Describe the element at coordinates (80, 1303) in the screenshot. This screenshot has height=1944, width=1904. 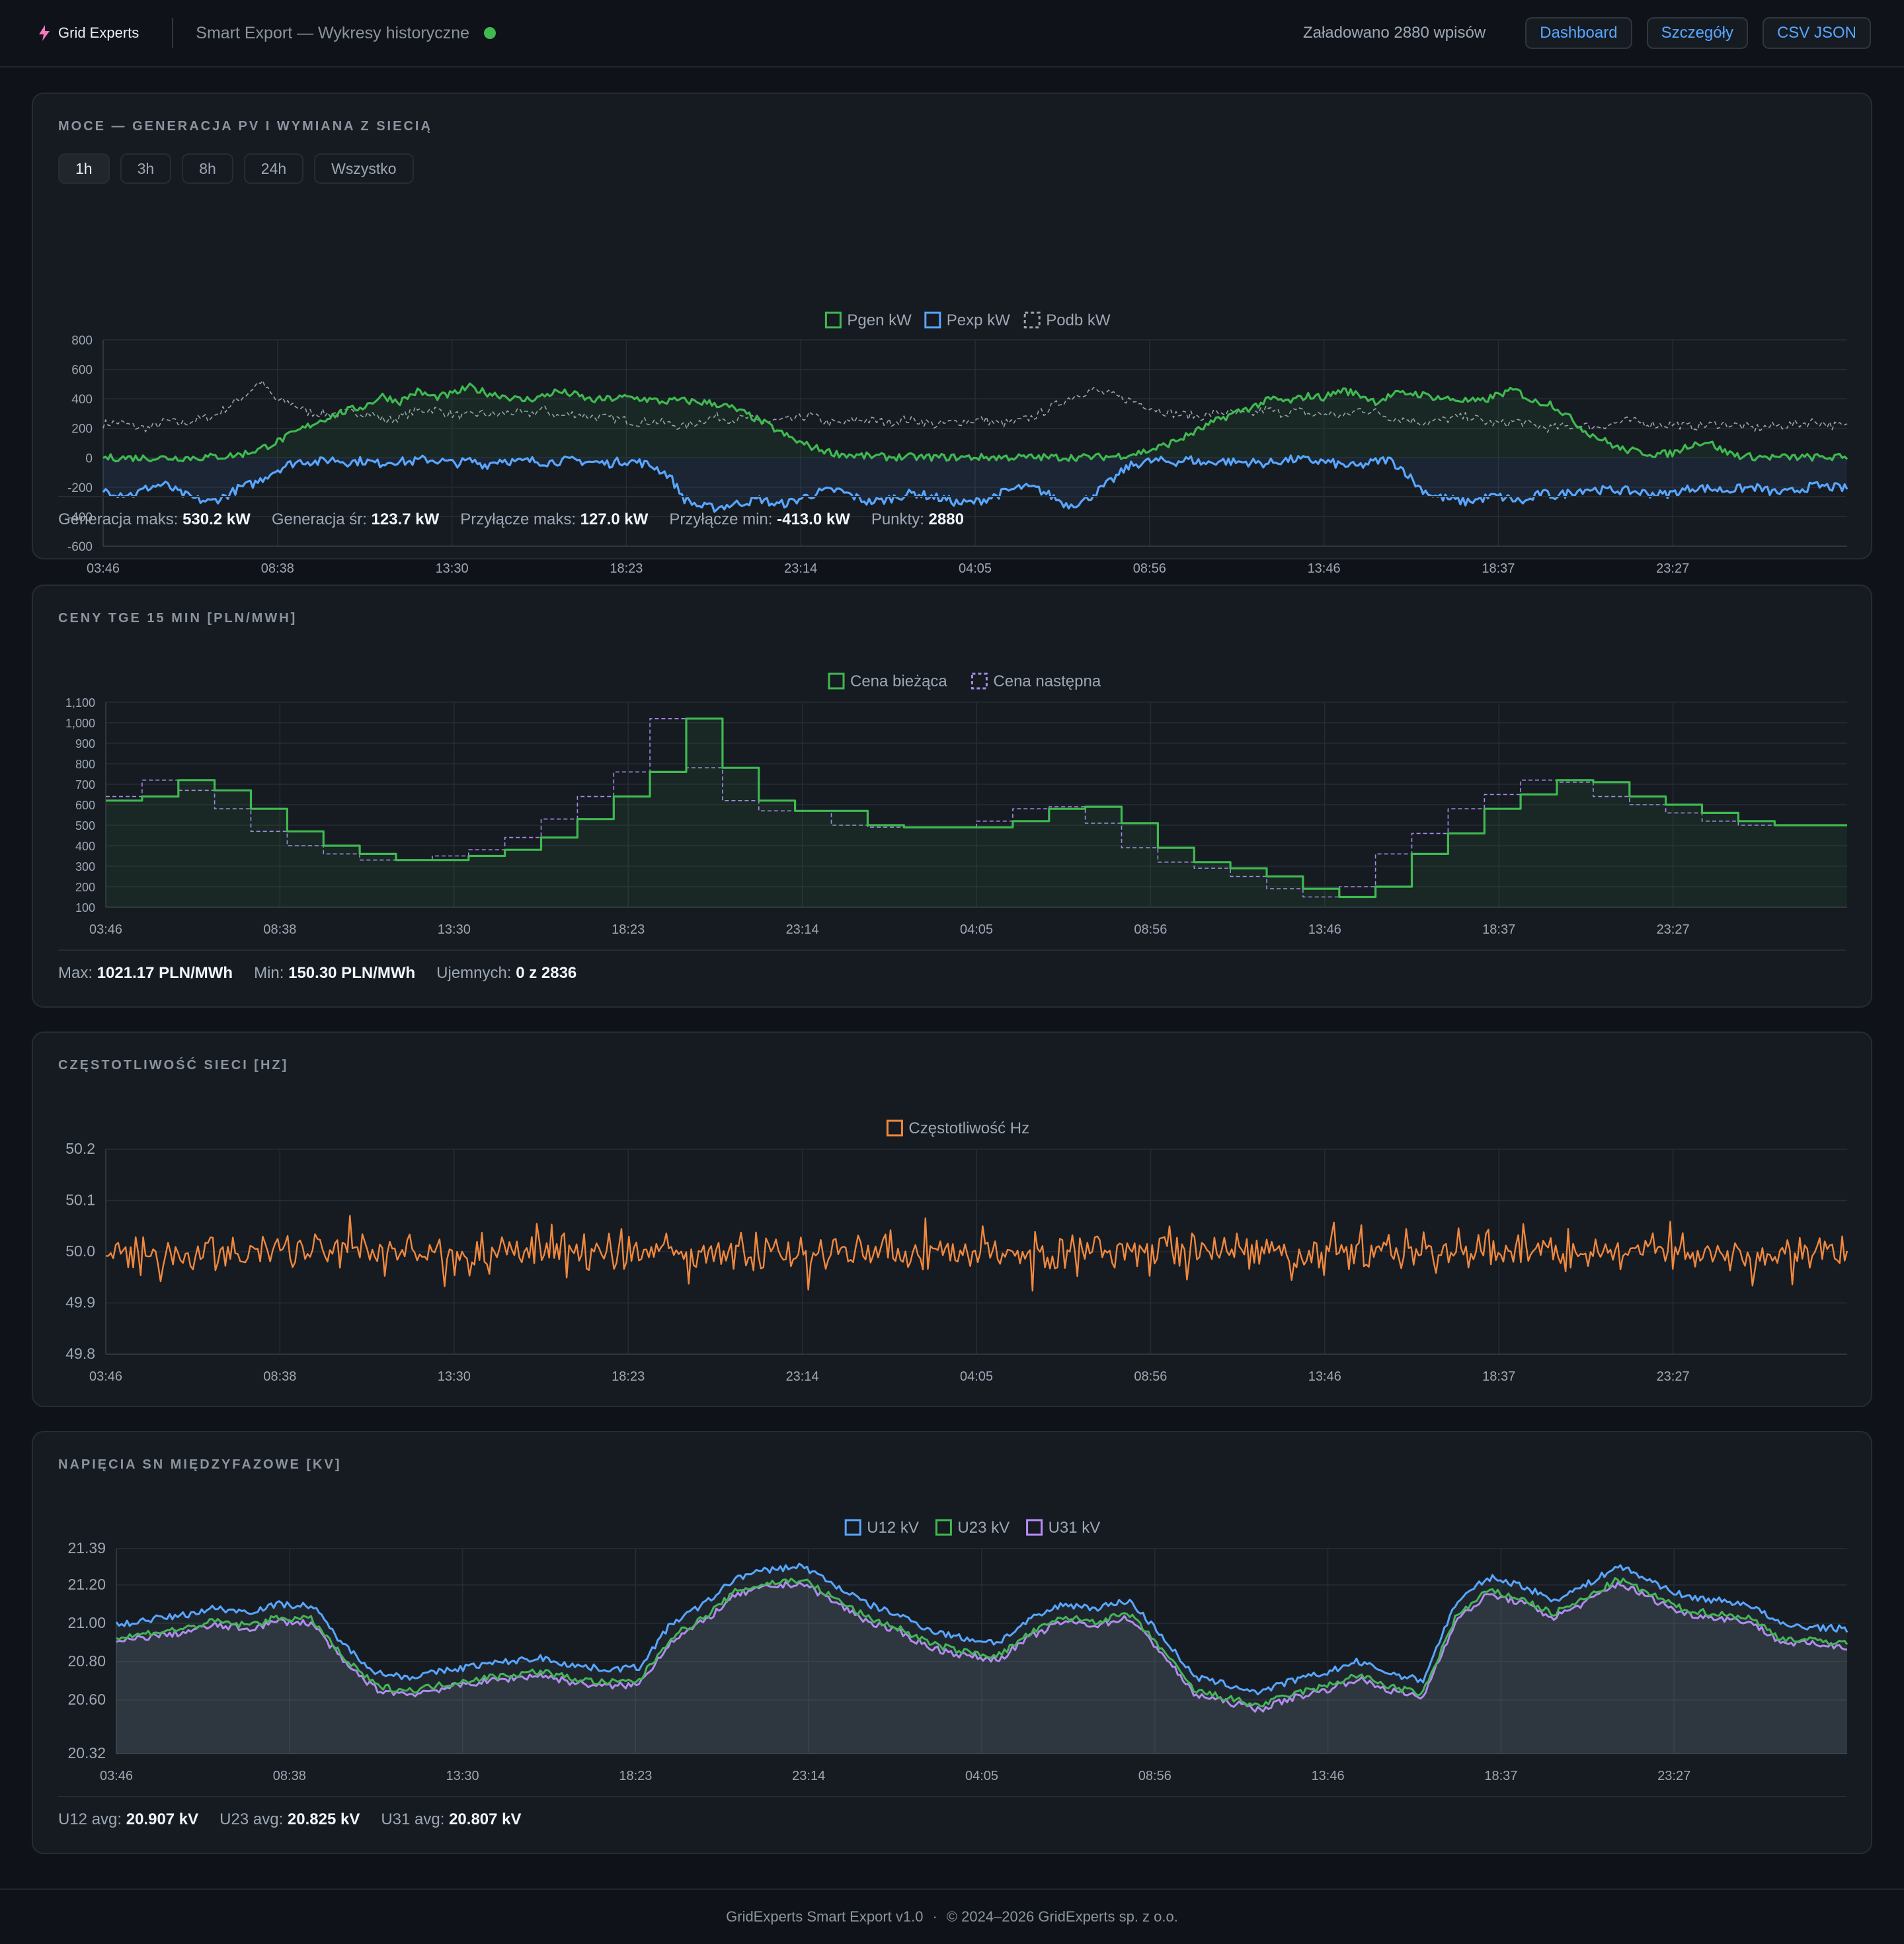
I see `y-tick-label: 49.9` at that location.